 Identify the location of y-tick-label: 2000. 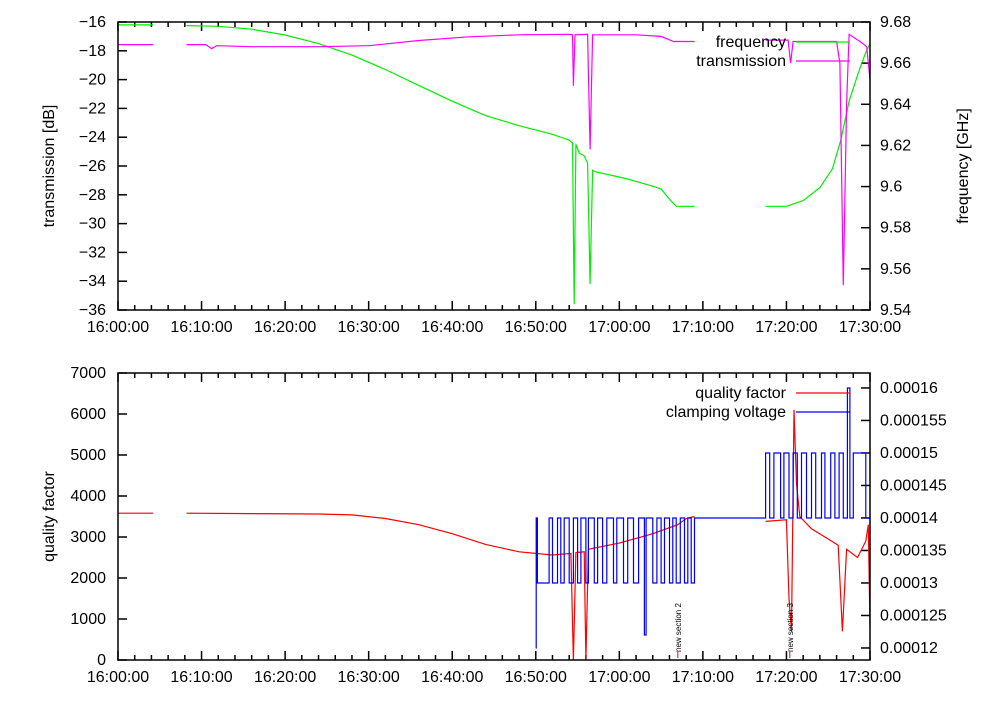
(88, 578).